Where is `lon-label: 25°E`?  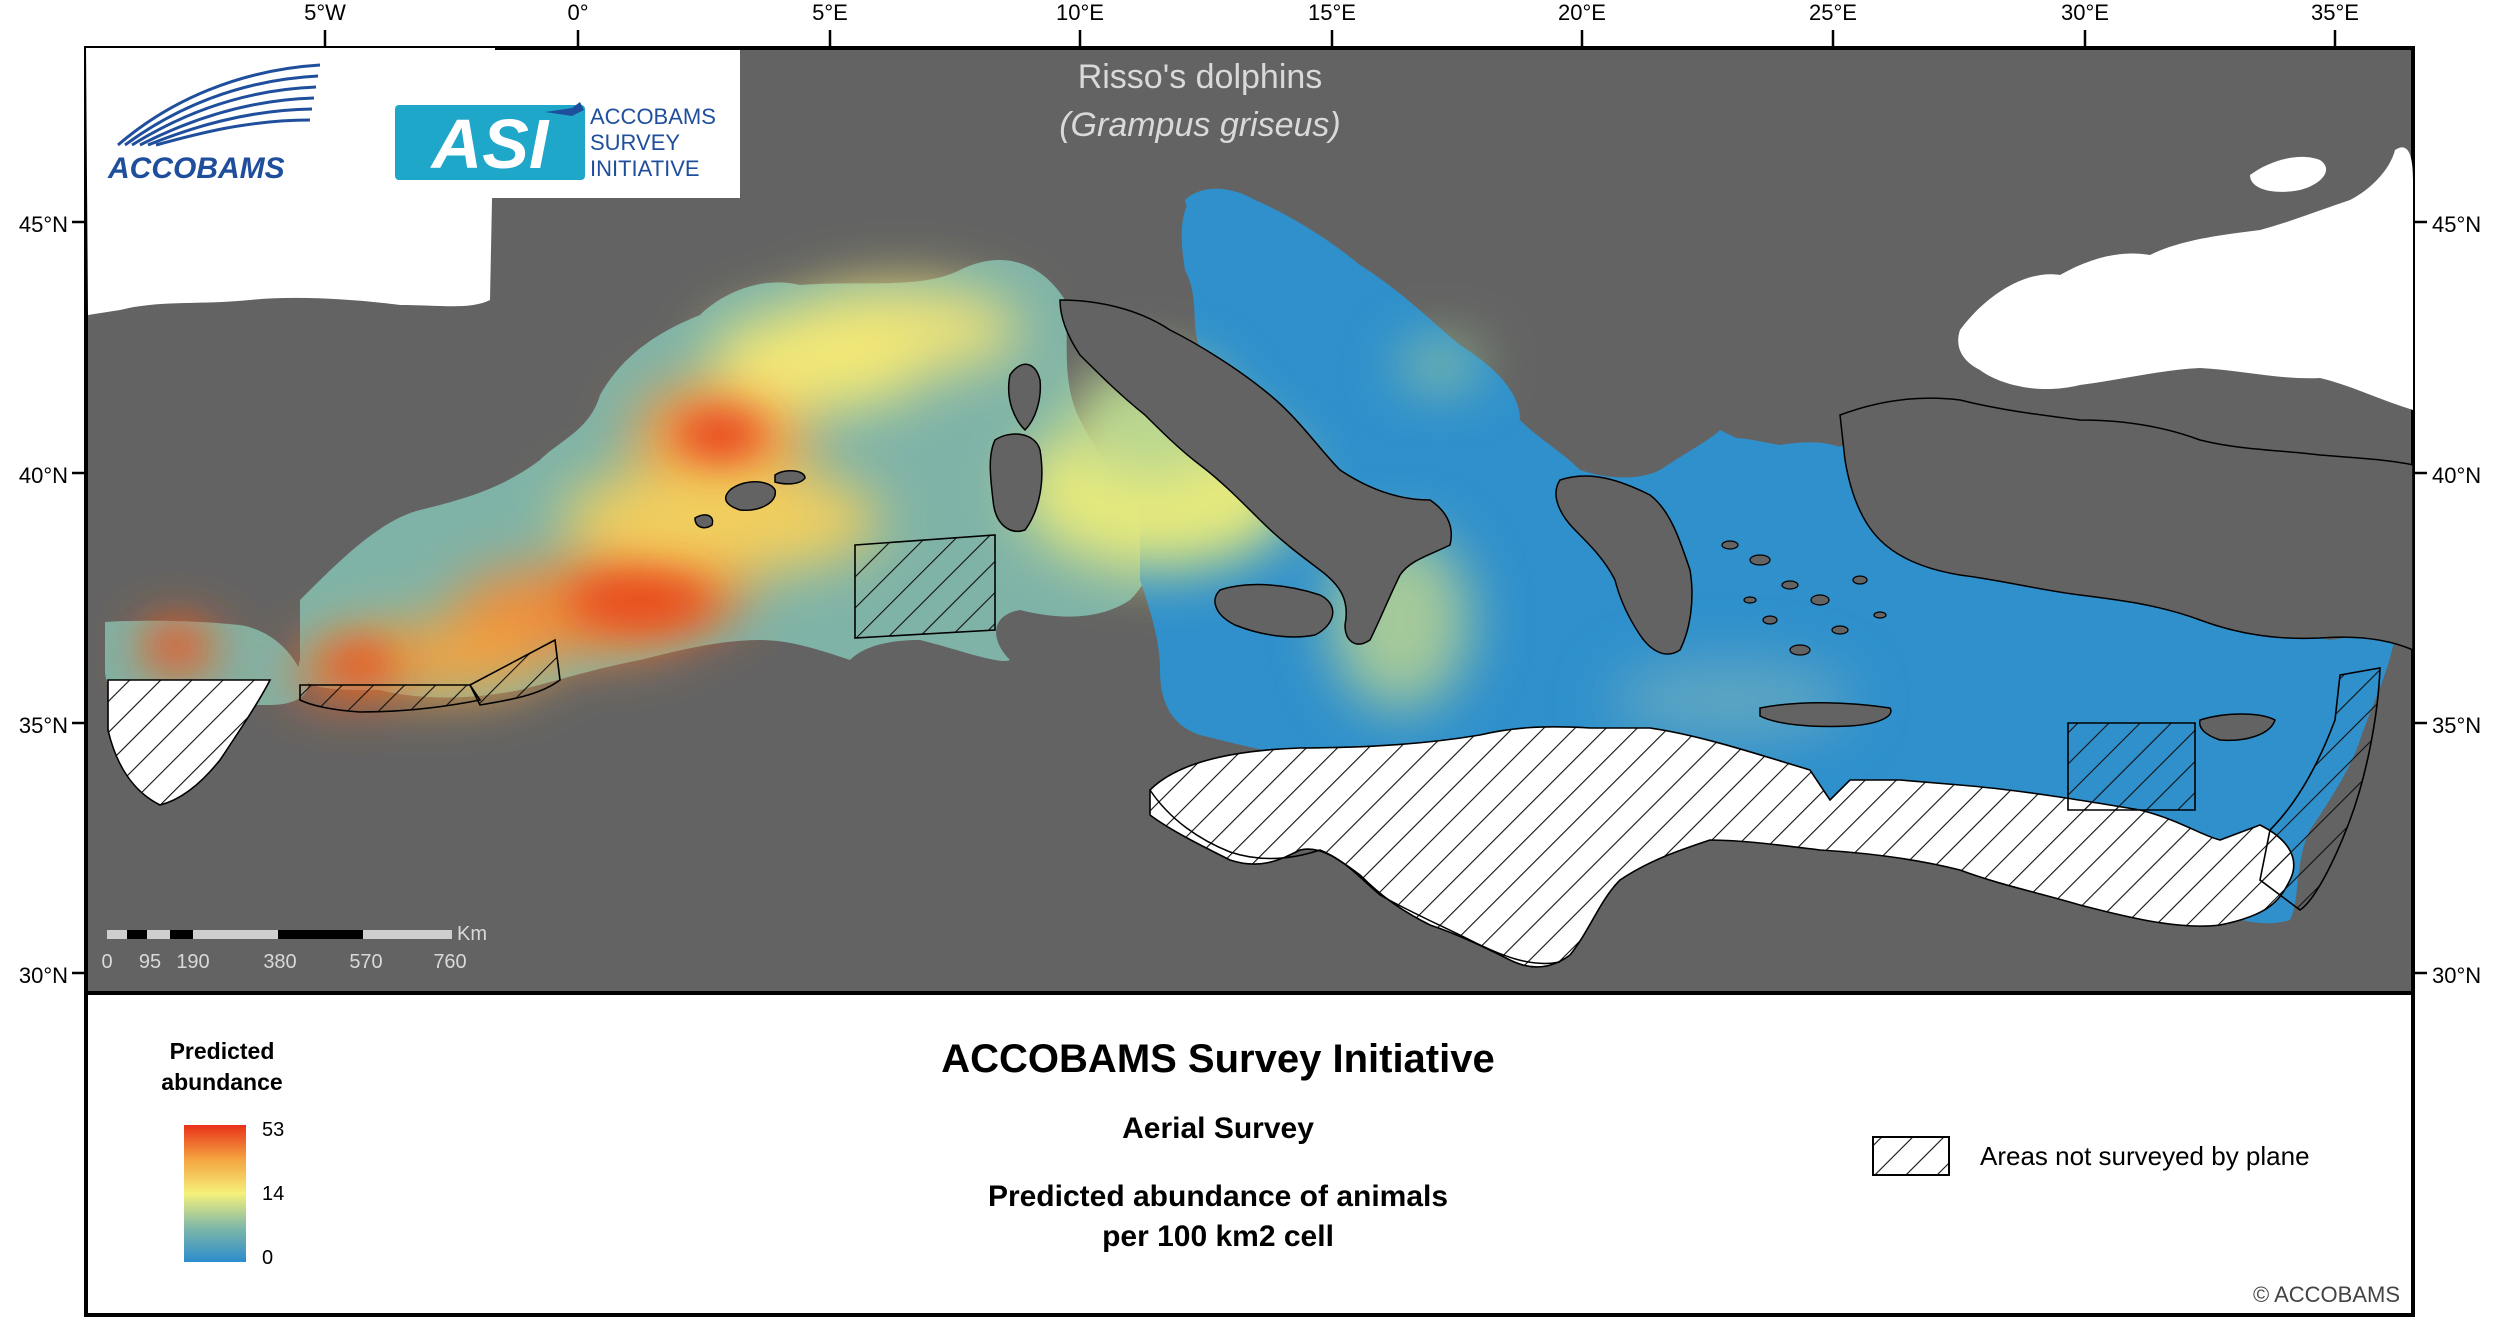
lon-label: 25°E is located at coordinates (1833, 12).